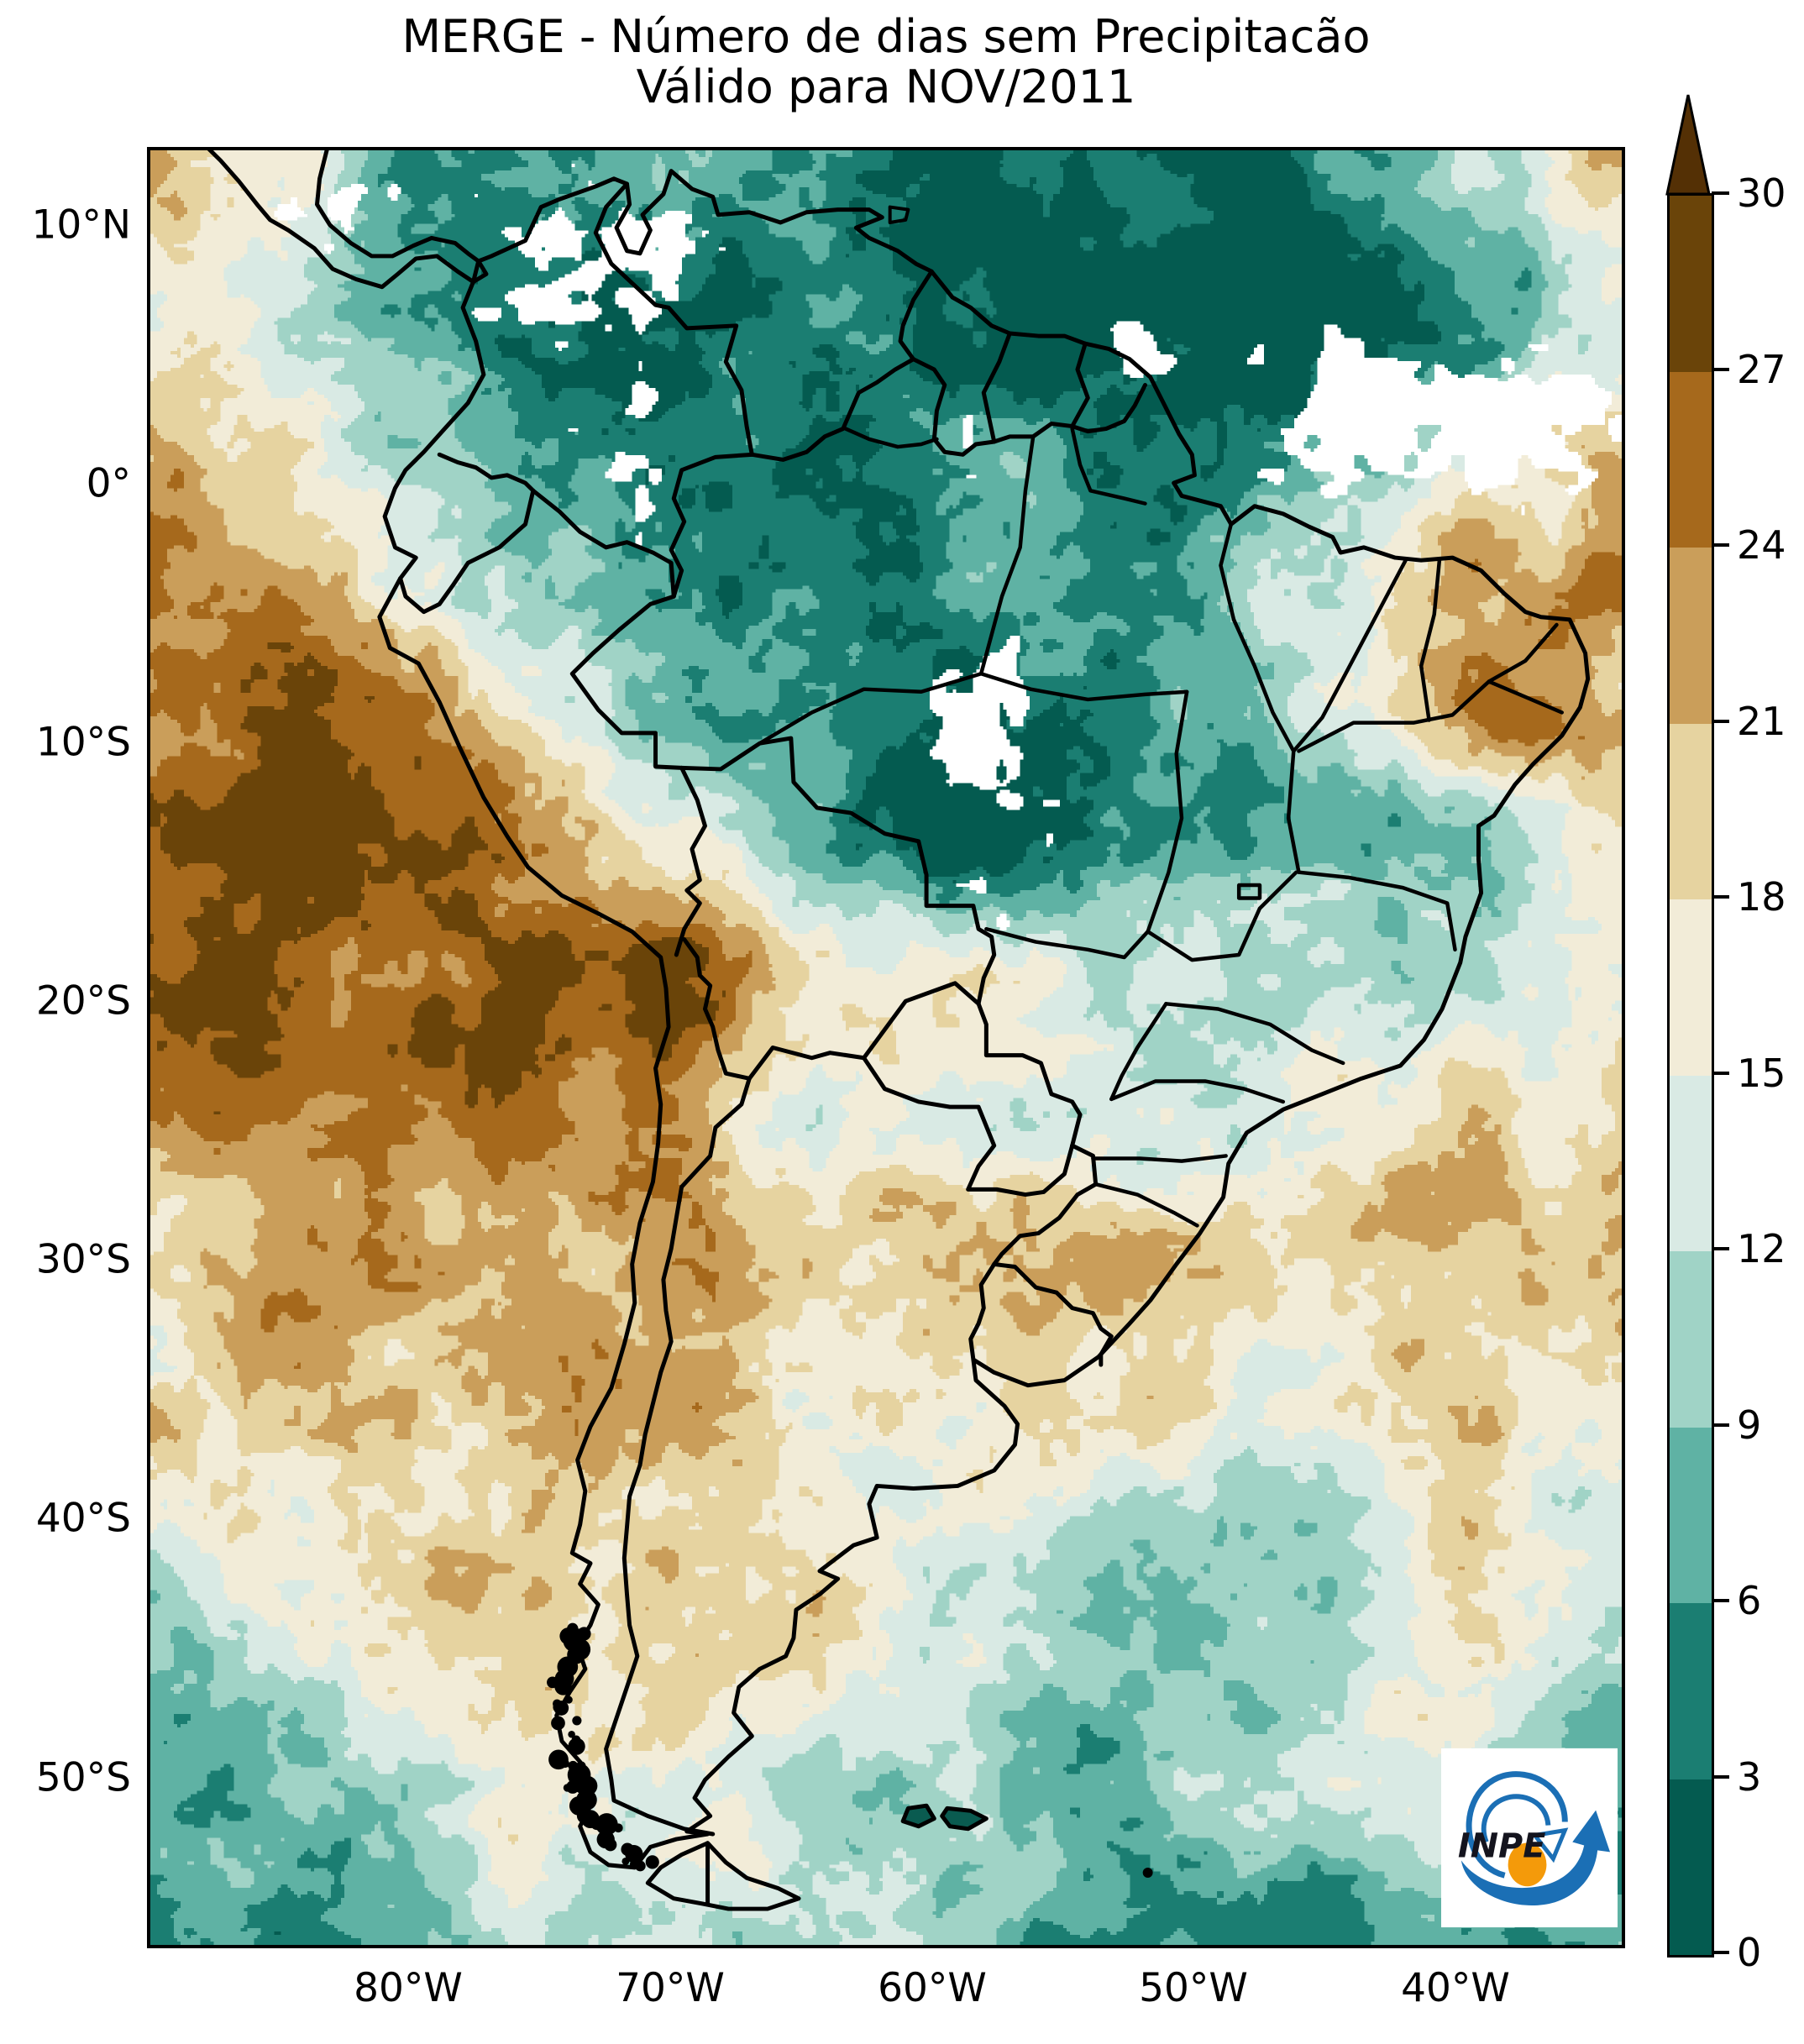 This screenshot has height=2044, width=1804. Describe the element at coordinates (1761, 545) in the screenshot. I see `colorbar-tick-label: 24` at that location.